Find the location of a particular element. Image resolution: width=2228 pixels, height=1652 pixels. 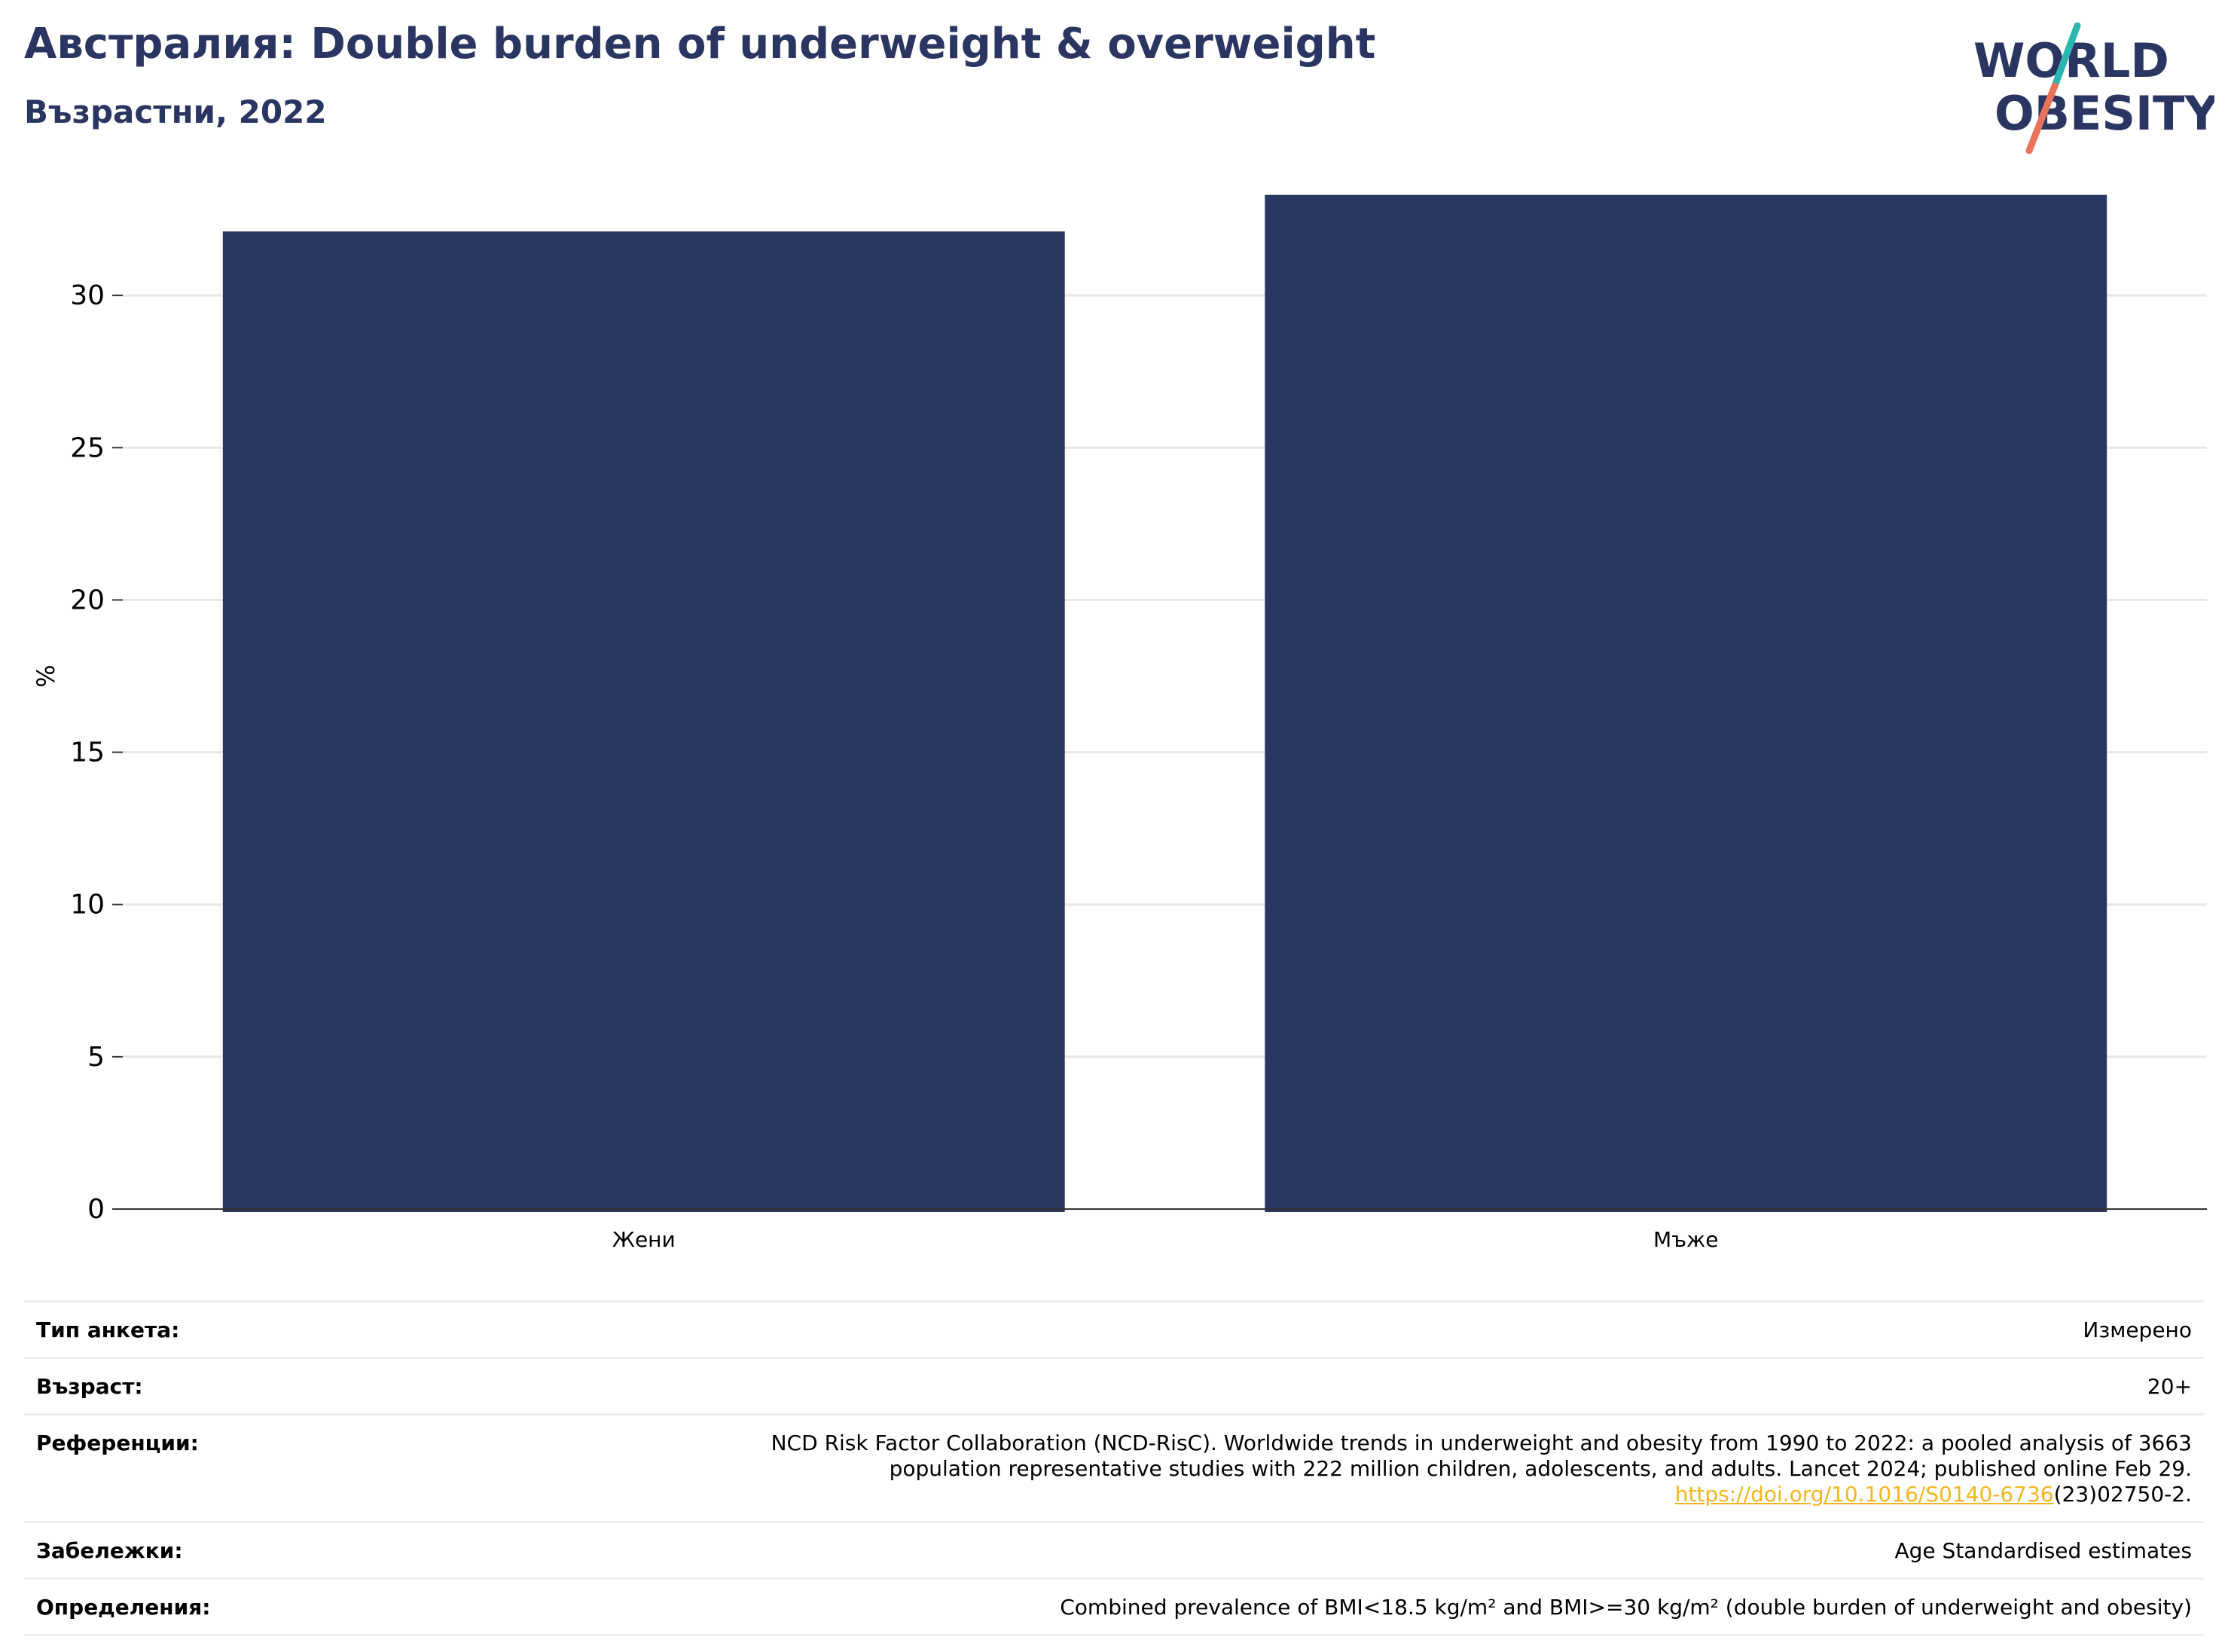

logo-coral-slash is located at coordinates (2042, 118).